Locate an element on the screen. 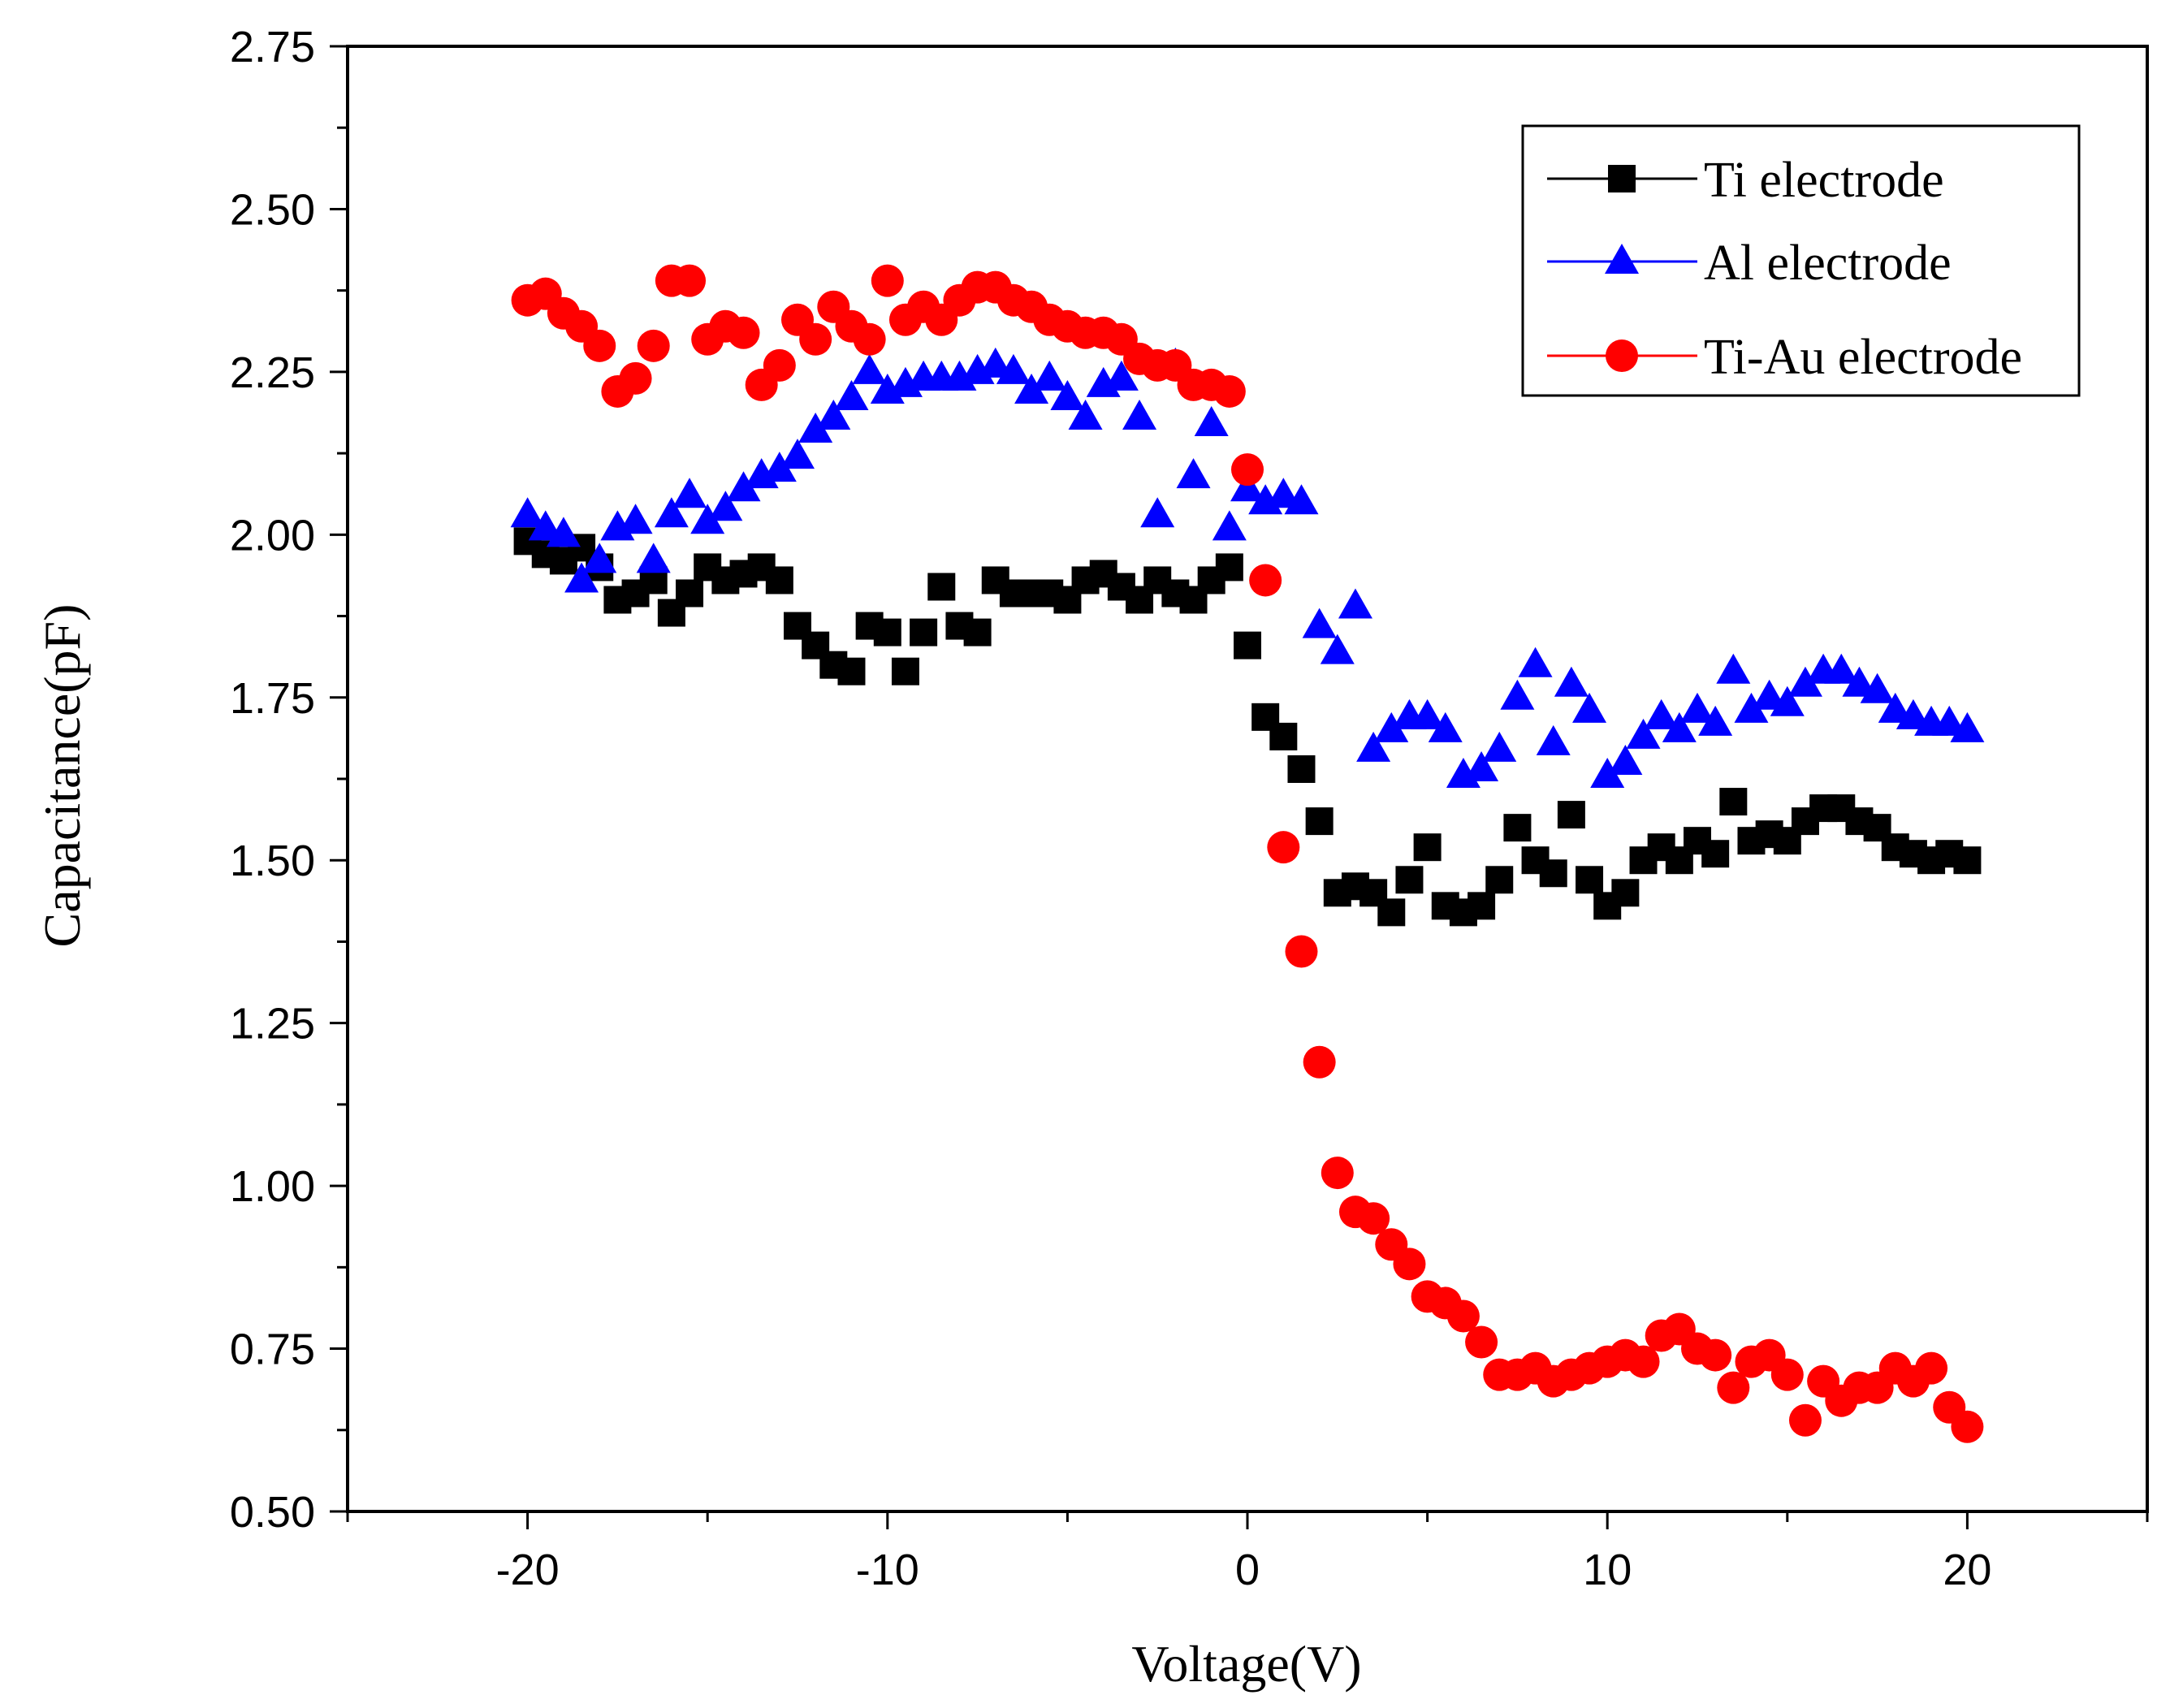 Image resolution: width=2170 pixels, height=1708 pixels. legend-label: Ti electrode is located at coordinates (1824, 180).